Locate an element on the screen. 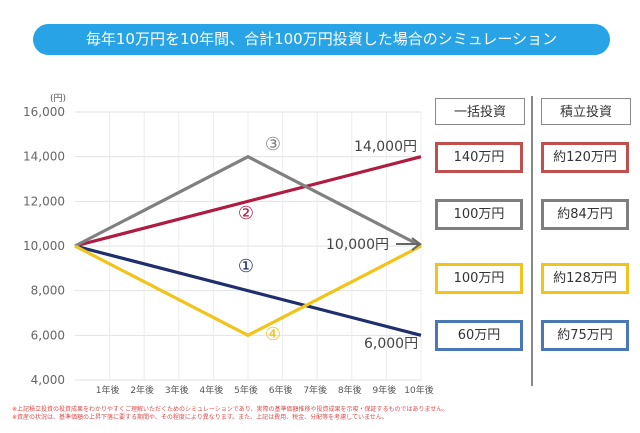 The height and width of the screenshot is (433, 640). y-tick-10000: 10,000 is located at coordinates (44, 246).